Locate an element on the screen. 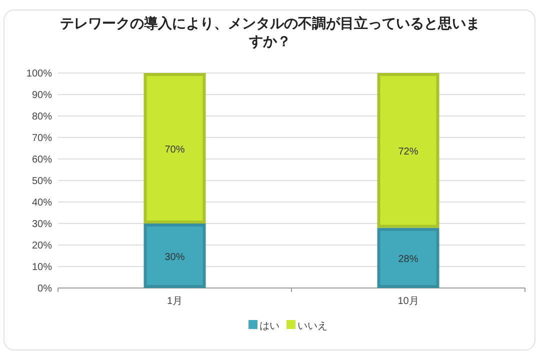 The width and height of the screenshot is (539, 363). y-tick-label: 0% is located at coordinates (45, 289).